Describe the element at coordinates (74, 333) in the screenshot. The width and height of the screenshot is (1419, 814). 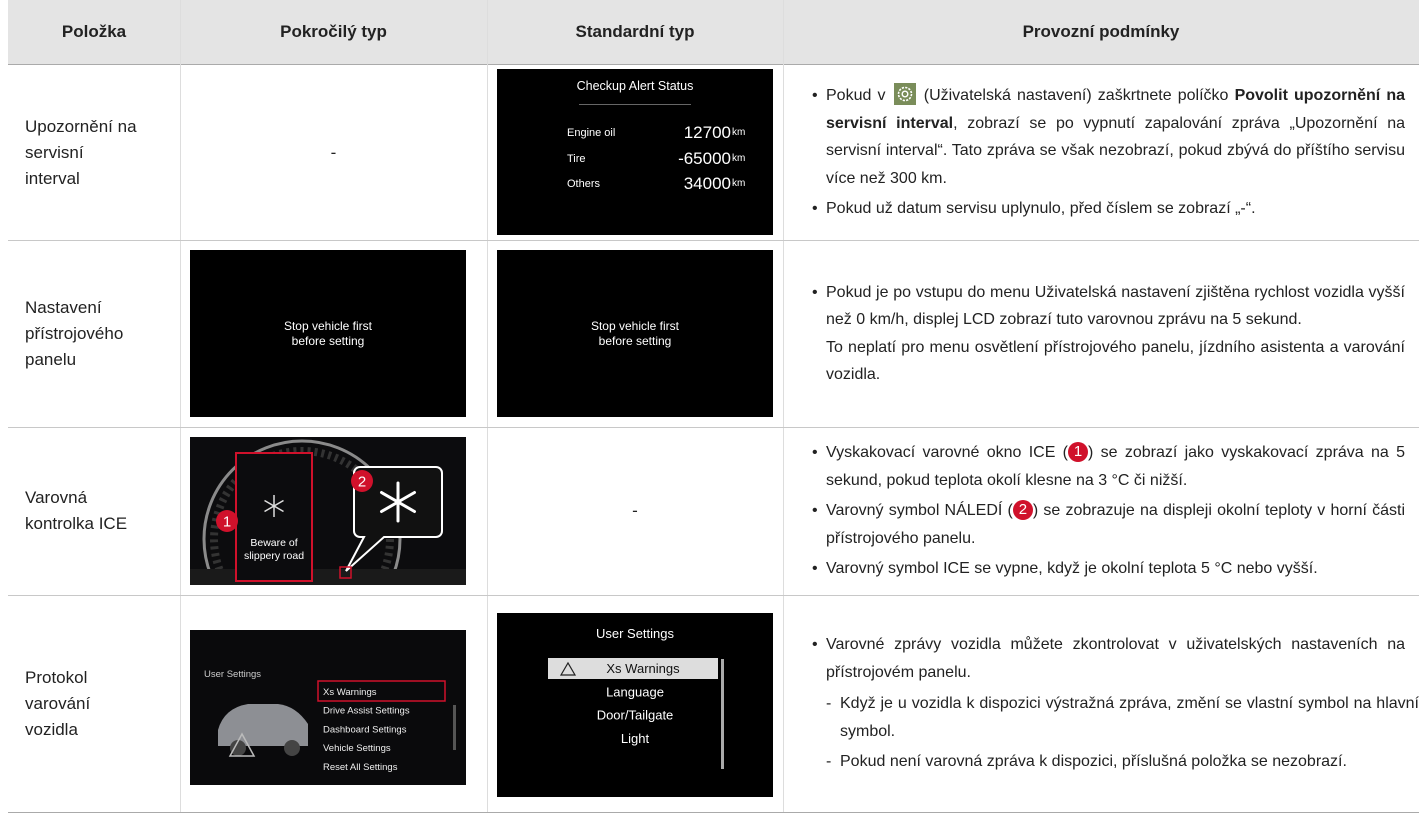
I see `item-label: Nastavení přístrojového panelu` at that location.